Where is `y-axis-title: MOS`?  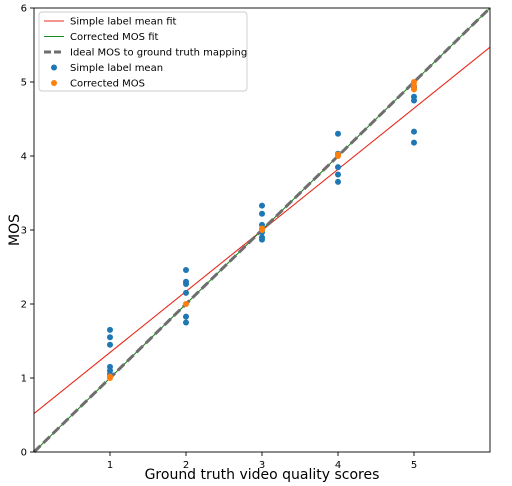 y-axis-title: MOS is located at coordinates (15, 230).